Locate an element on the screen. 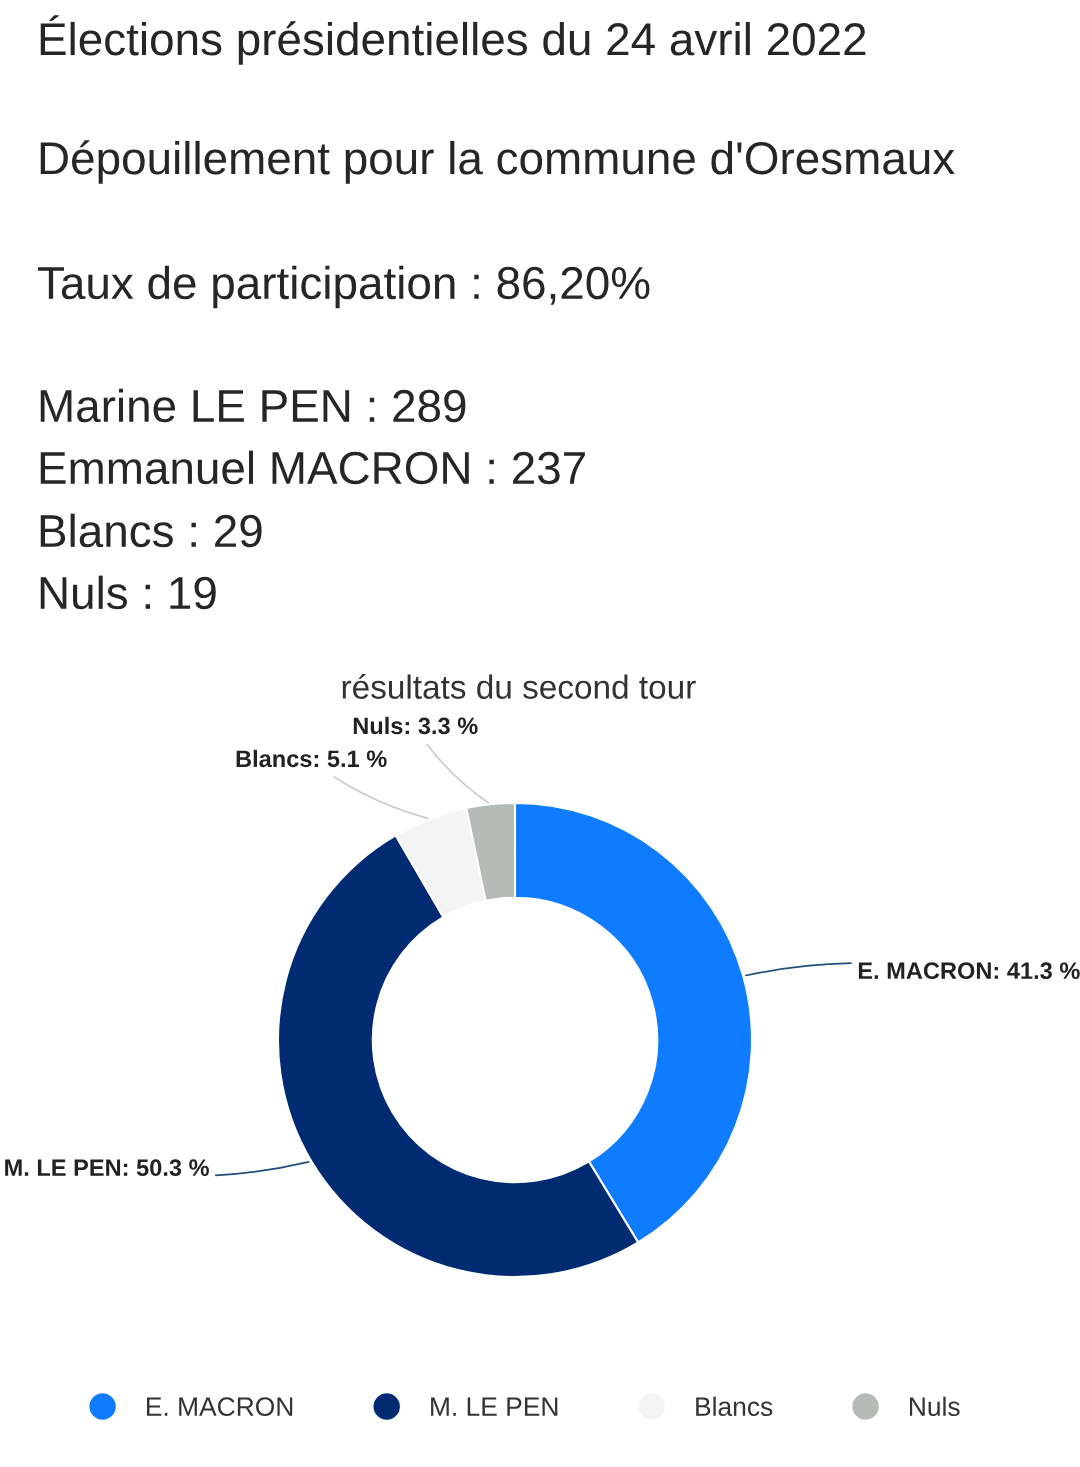  text: Blancs : 29 is located at coordinates (151, 530).